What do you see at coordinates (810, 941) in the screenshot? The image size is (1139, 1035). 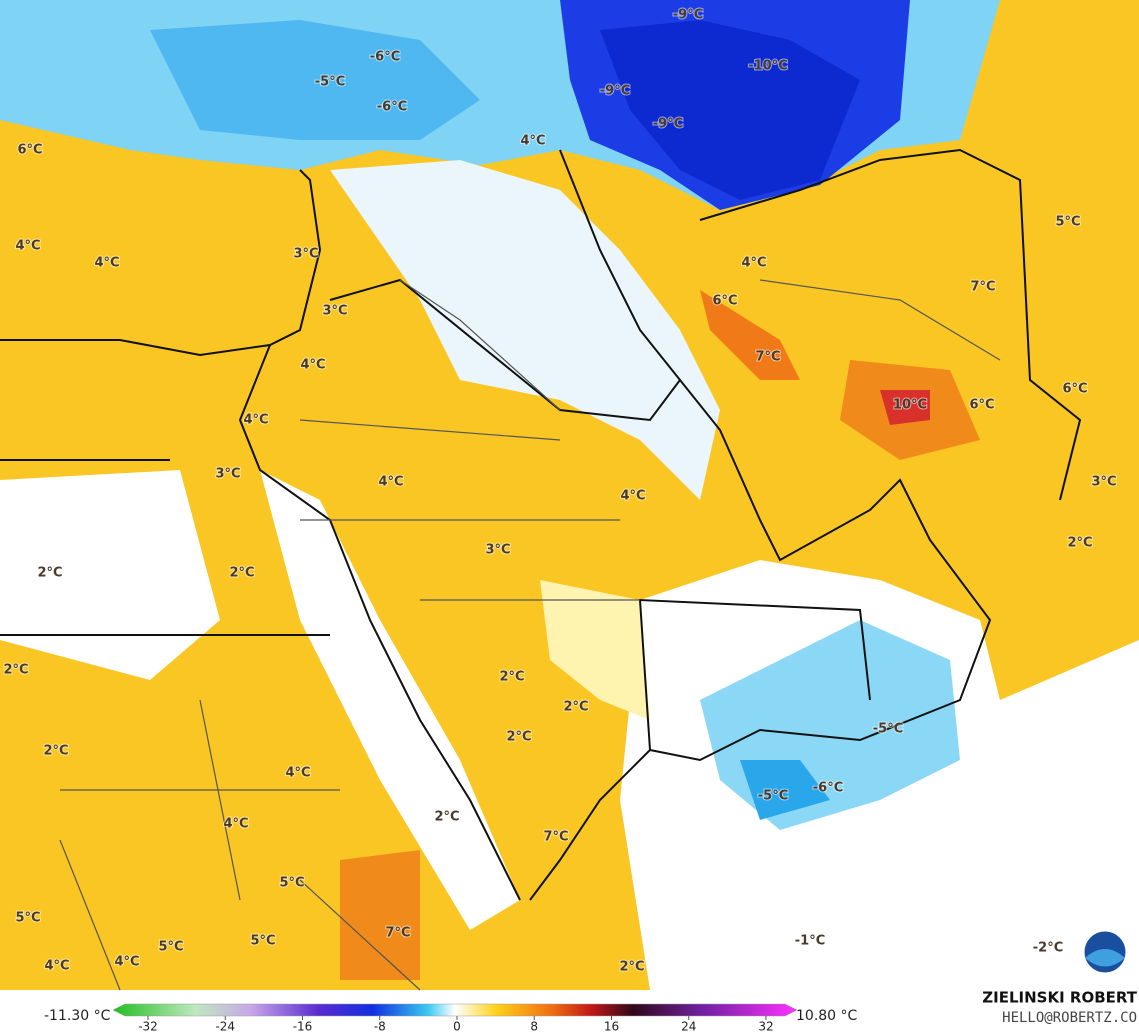 I see `temperature-label: -1°C` at bounding box center [810, 941].